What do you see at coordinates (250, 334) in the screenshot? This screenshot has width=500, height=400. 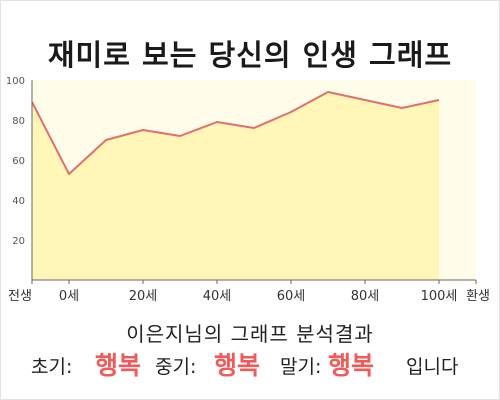 I see `analysis-title: 이은지님의 그래프 분석결과` at bounding box center [250, 334].